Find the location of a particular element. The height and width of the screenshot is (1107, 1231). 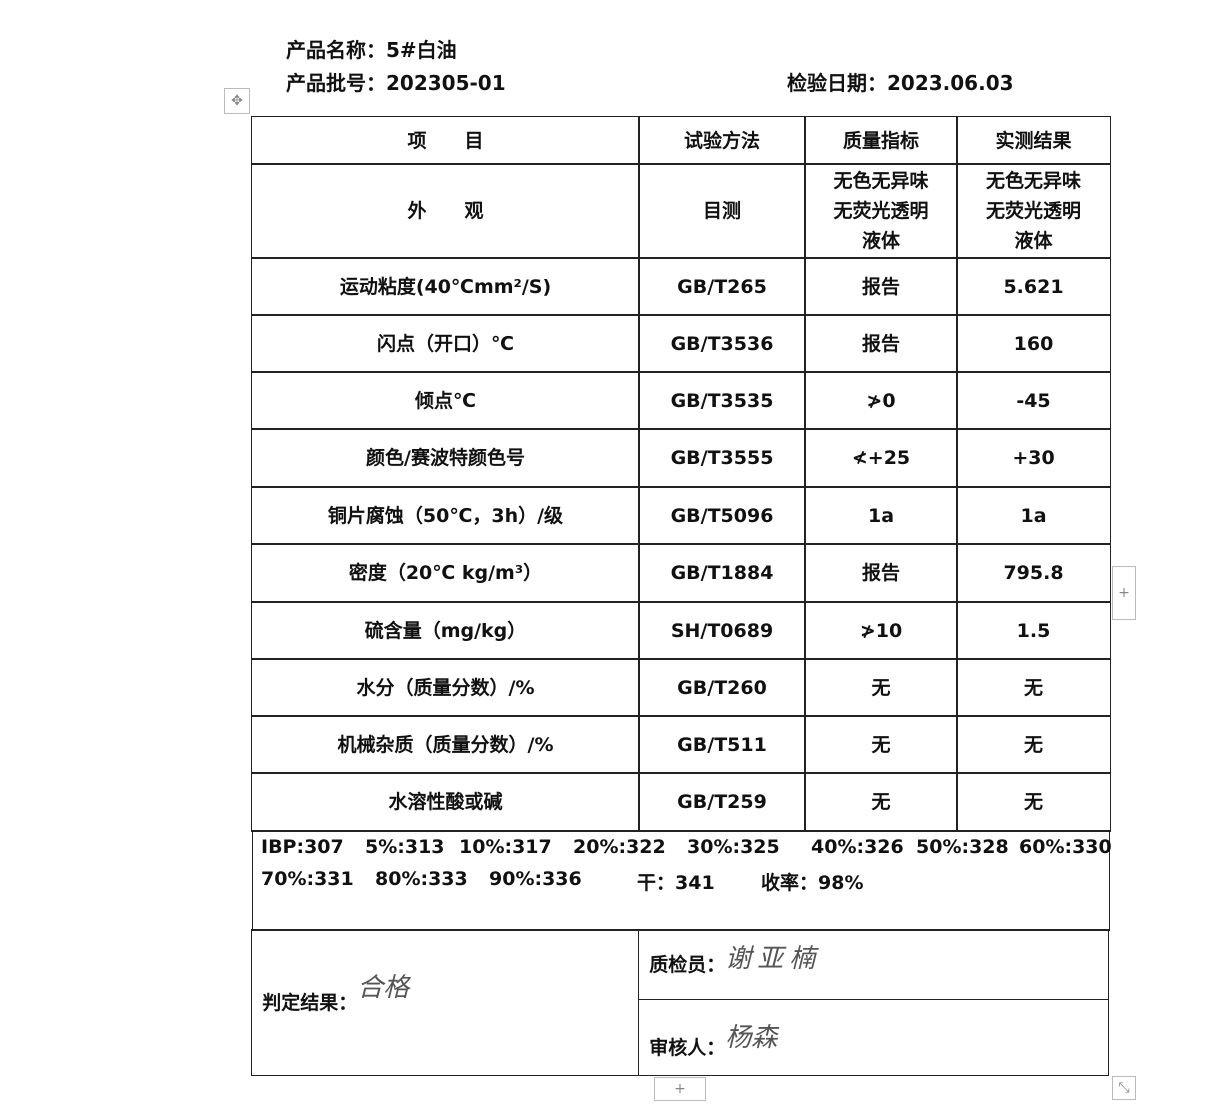

cell-method: SH/T0689 is located at coordinates (722, 630).